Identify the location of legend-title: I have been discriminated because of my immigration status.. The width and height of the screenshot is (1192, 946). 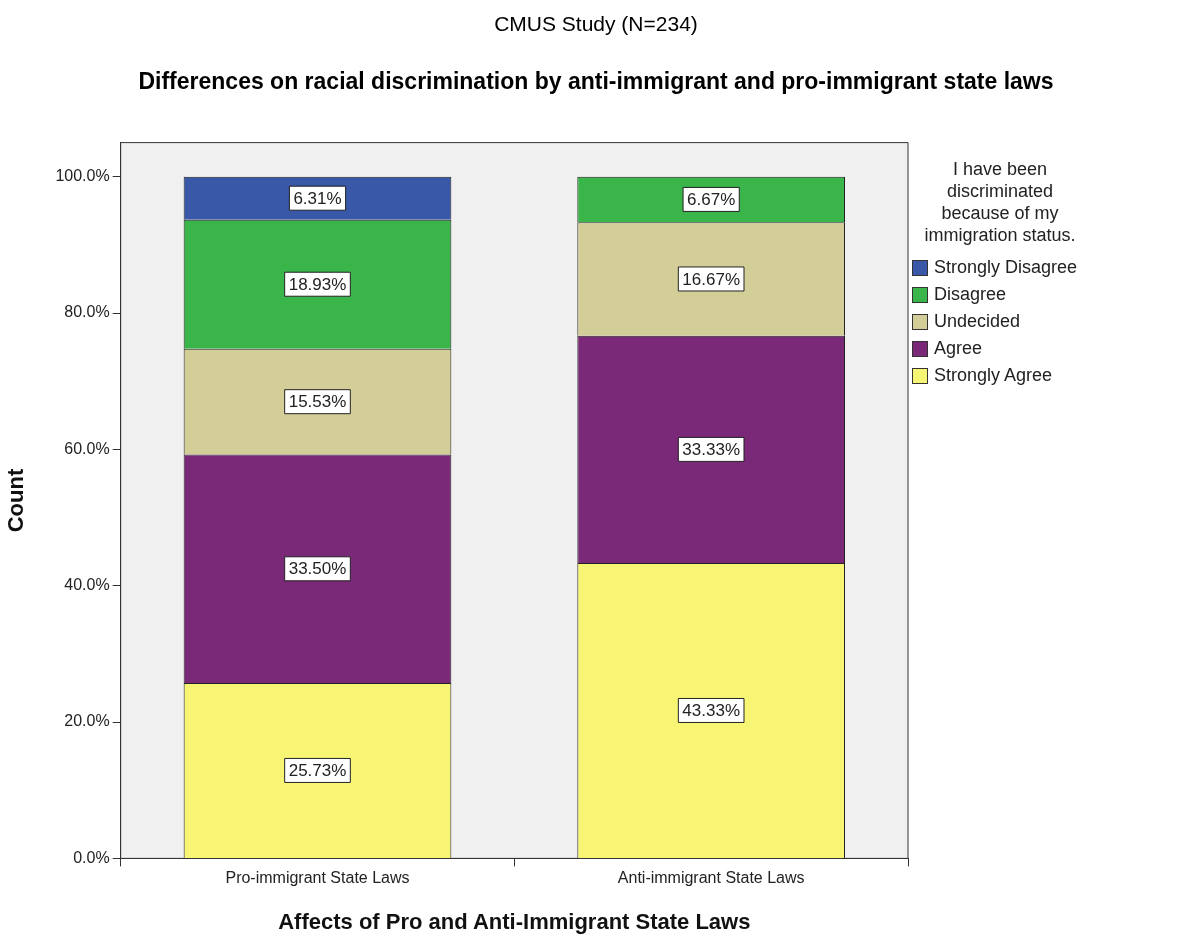
(1000, 202).